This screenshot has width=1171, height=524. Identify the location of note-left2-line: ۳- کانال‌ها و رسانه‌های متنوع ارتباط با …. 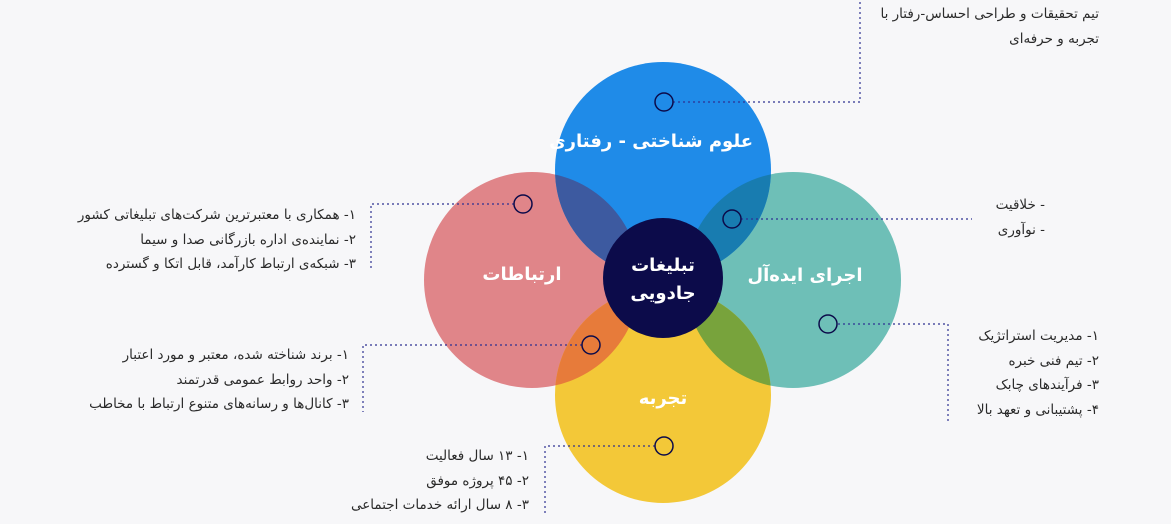
(219, 404).